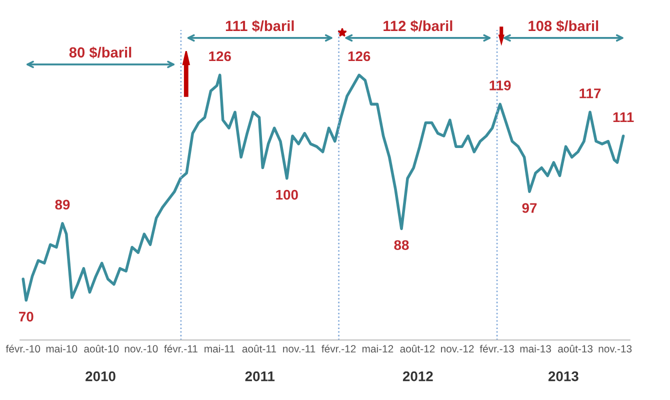 This screenshot has width=670, height=400. Describe the element at coordinates (563, 376) in the screenshot. I see `text: 2013` at that location.